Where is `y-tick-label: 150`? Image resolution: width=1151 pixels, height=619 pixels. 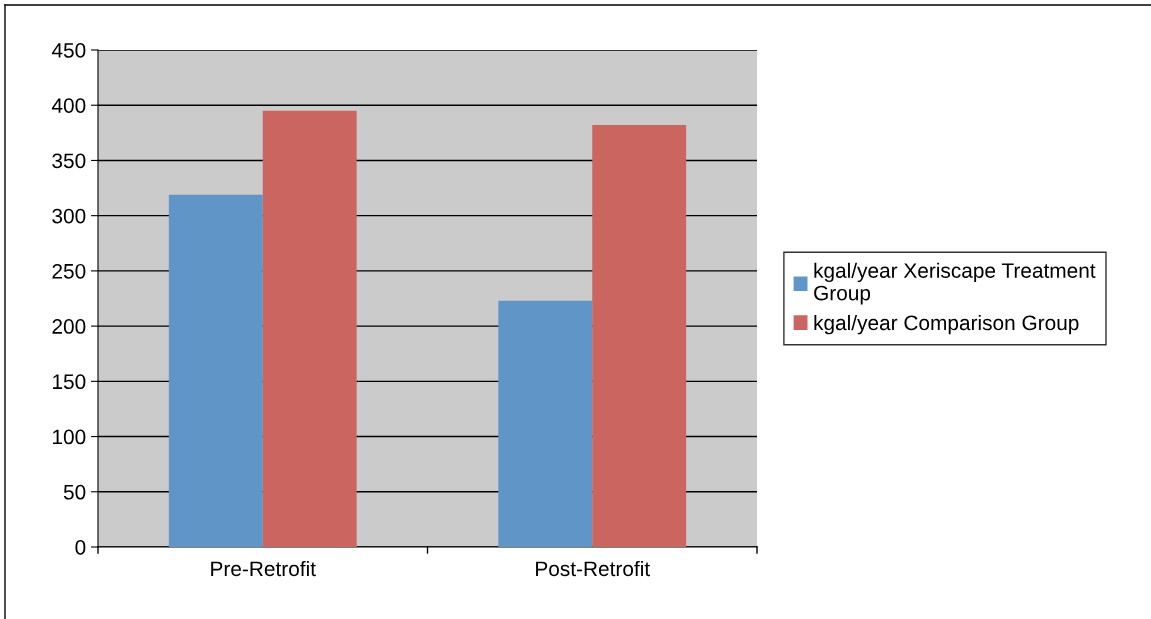 y-tick-label: 150 is located at coordinates (69, 382).